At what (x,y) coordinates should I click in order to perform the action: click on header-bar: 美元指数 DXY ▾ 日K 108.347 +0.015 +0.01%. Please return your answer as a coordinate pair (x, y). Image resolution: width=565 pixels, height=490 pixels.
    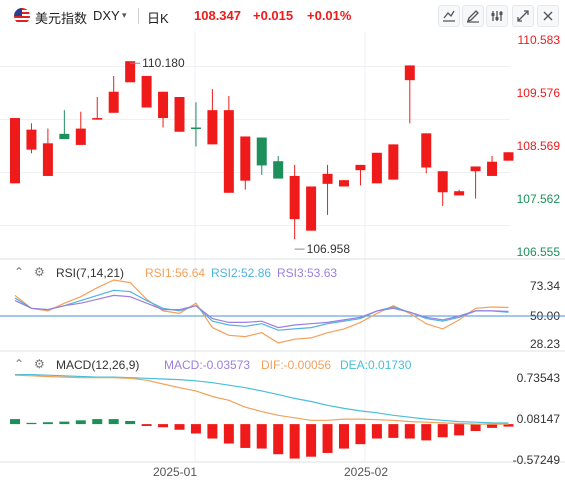
    Looking at the image, I should click on (282, 16).